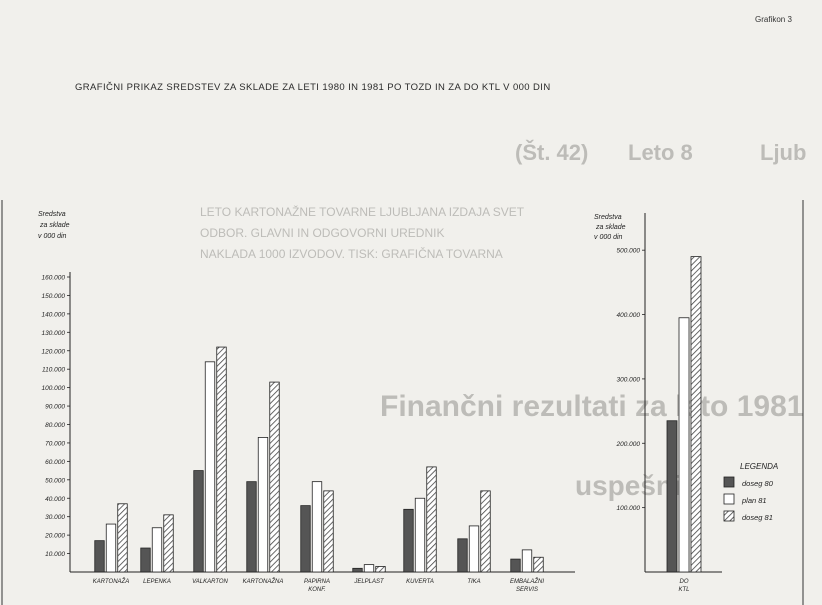  I want to click on bar-doseg80-kuverta, so click(408, 540).